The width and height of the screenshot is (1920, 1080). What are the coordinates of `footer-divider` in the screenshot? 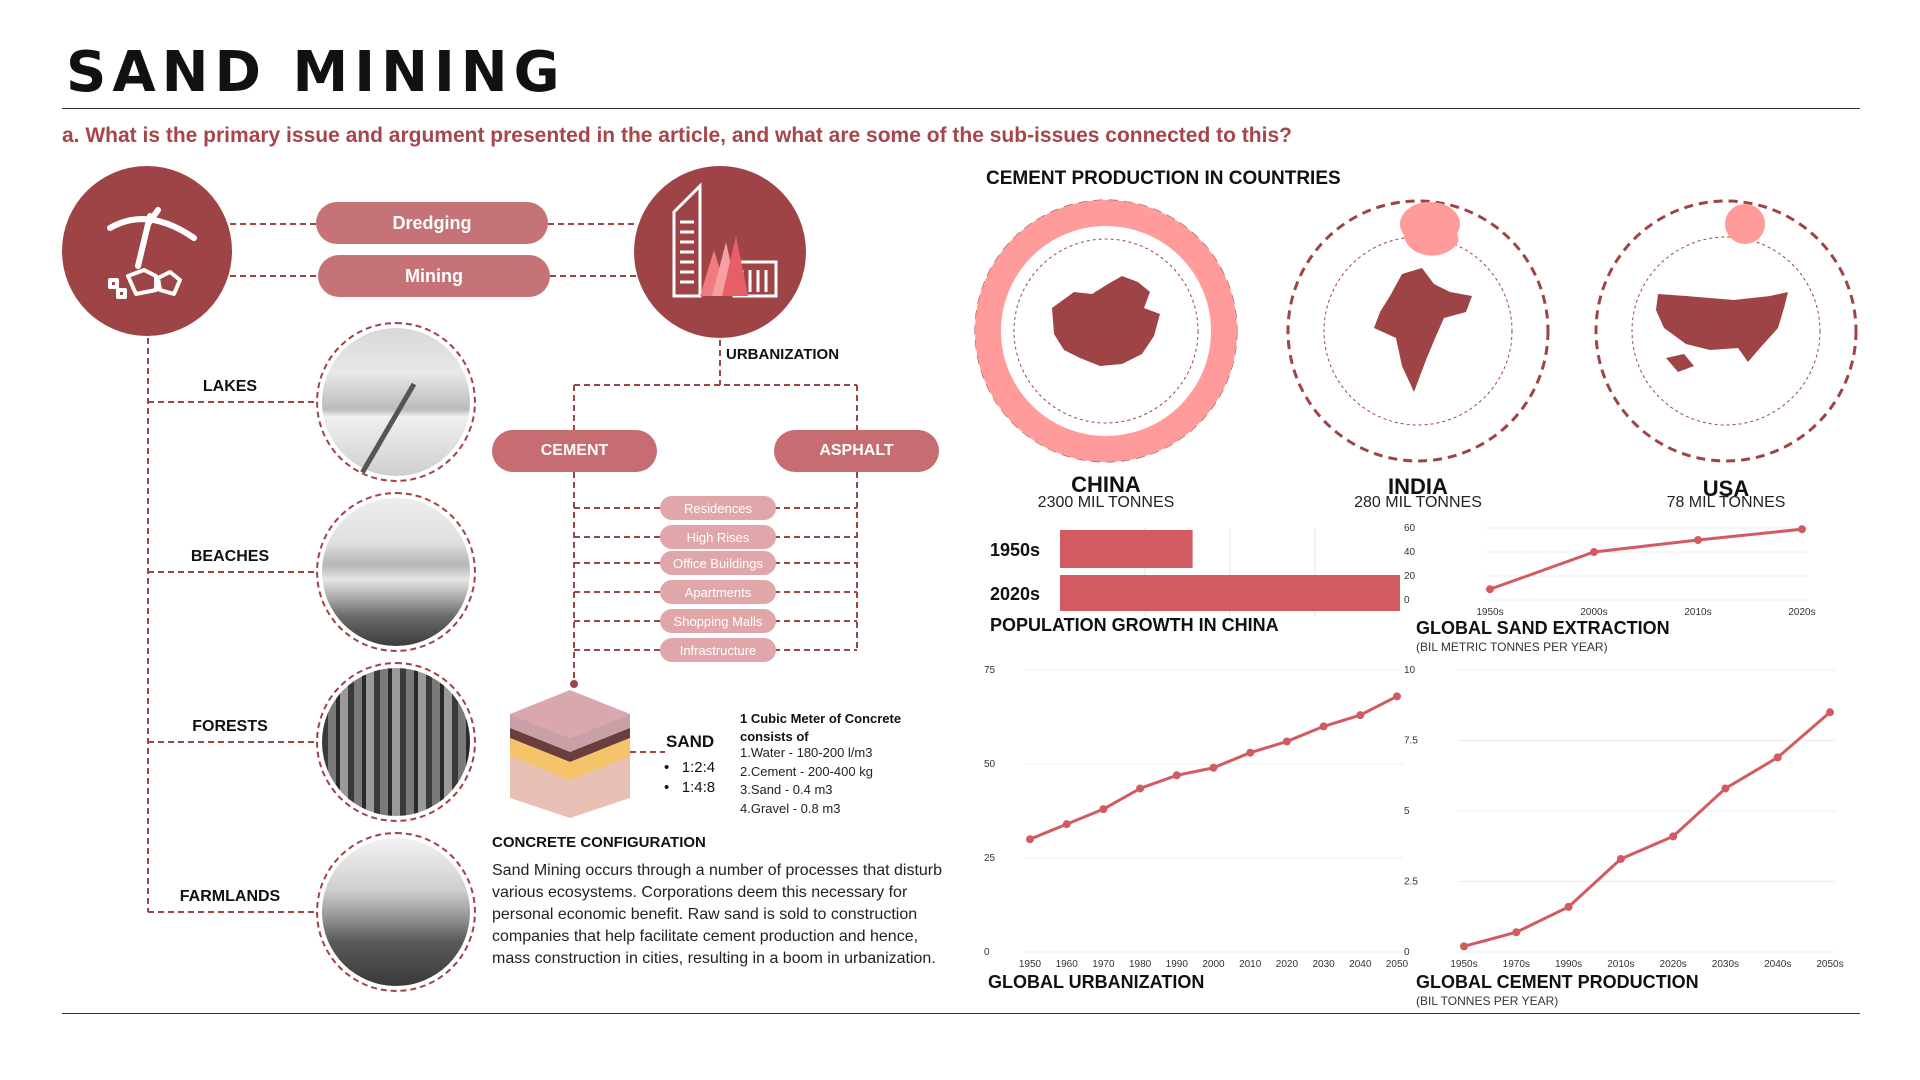 It's located at (961, 1013).